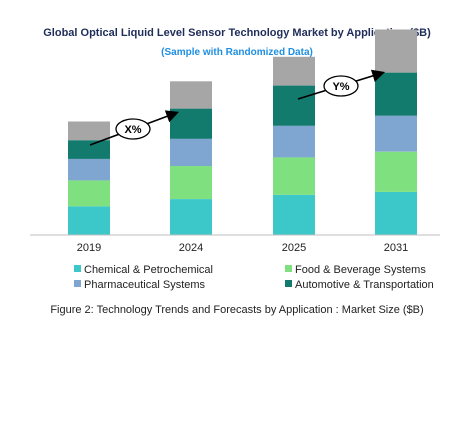 The height and width of the screenshot is (430, 474). What do you see at coordinates (89, 248) in the screenshot?
I see `x-tick-label-2019: 2019` at bounding box center [89, 248].